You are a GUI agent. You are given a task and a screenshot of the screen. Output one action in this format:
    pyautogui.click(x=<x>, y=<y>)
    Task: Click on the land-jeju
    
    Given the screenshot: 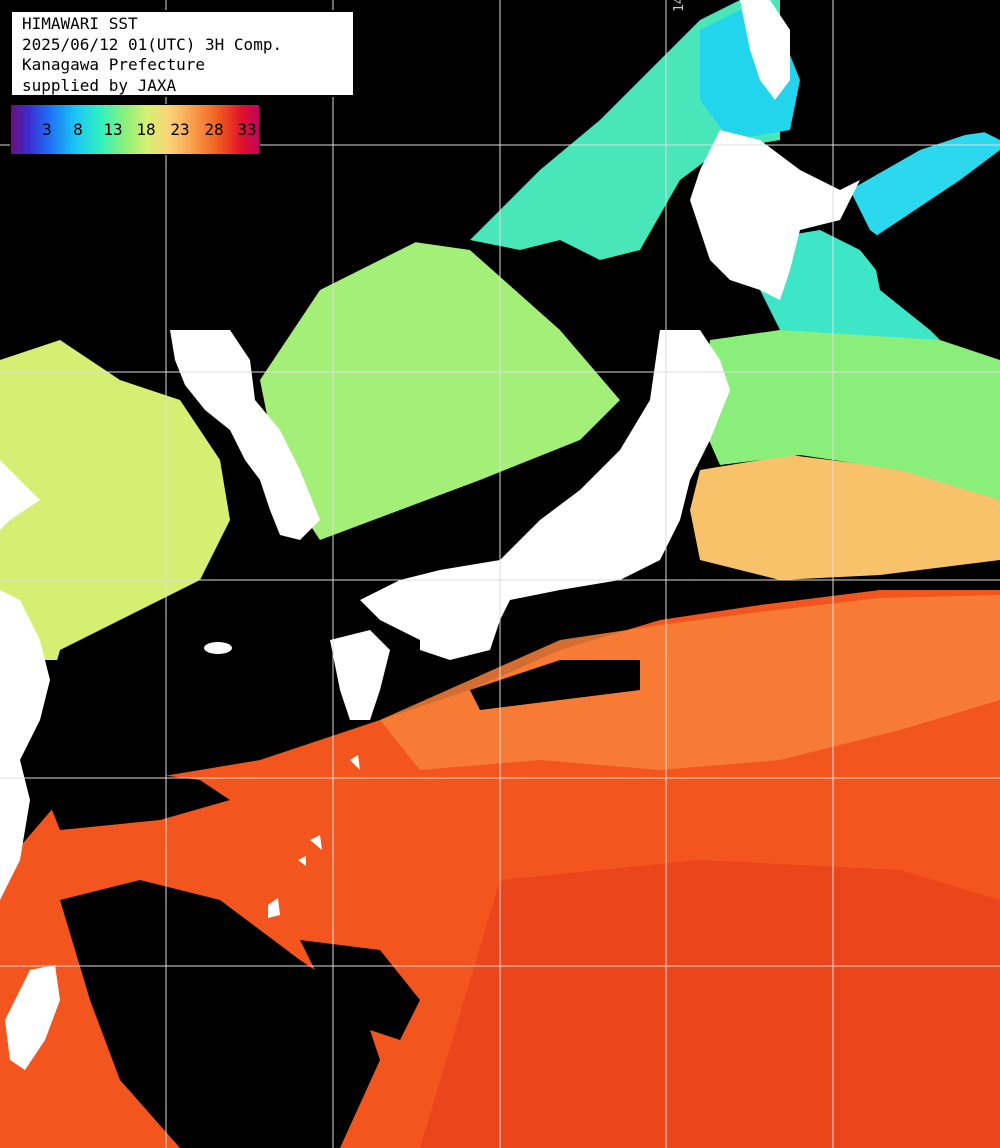 What is the action you would take?
    pyautogui.click(x=218, y=648)
    